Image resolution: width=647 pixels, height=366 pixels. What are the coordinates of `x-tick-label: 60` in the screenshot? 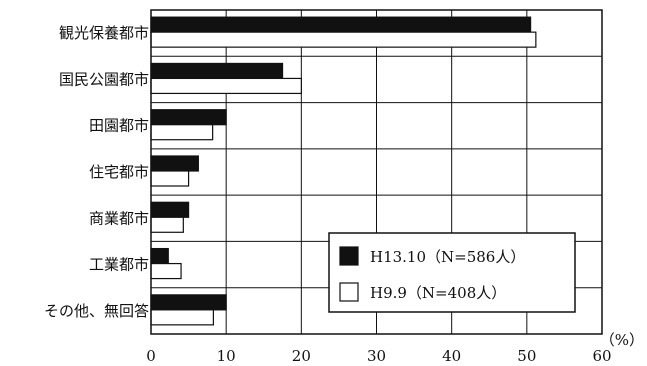 It's located at (601, 356).